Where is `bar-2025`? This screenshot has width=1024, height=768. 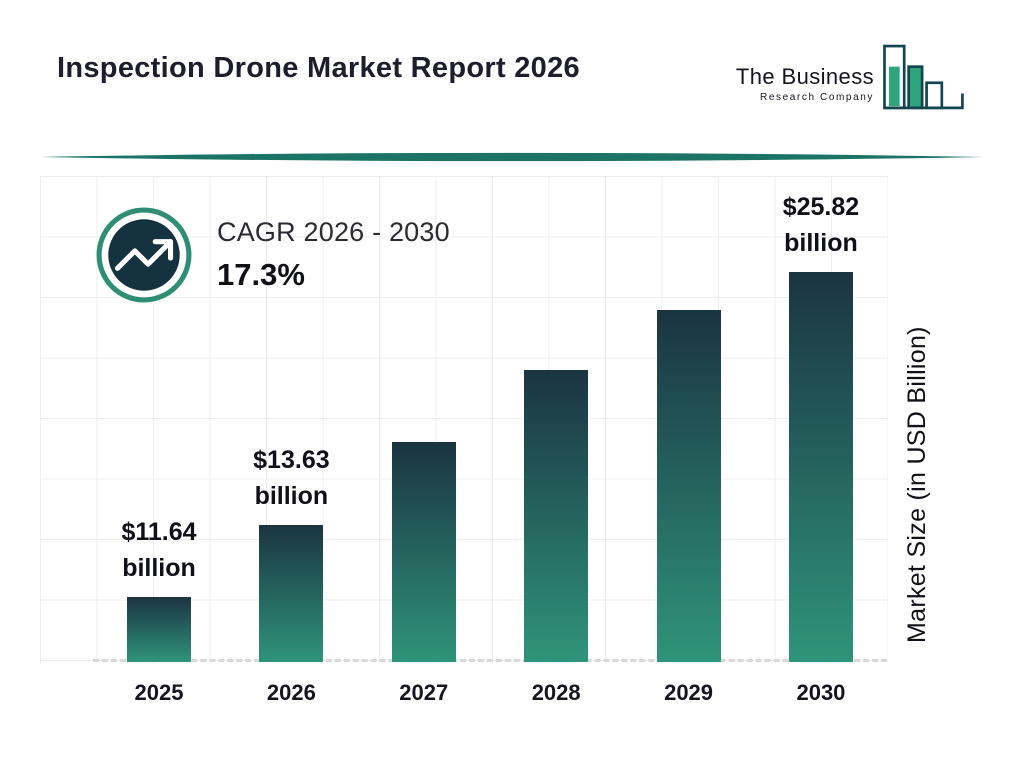 bar-2025 is located at coordinates (159, 629).